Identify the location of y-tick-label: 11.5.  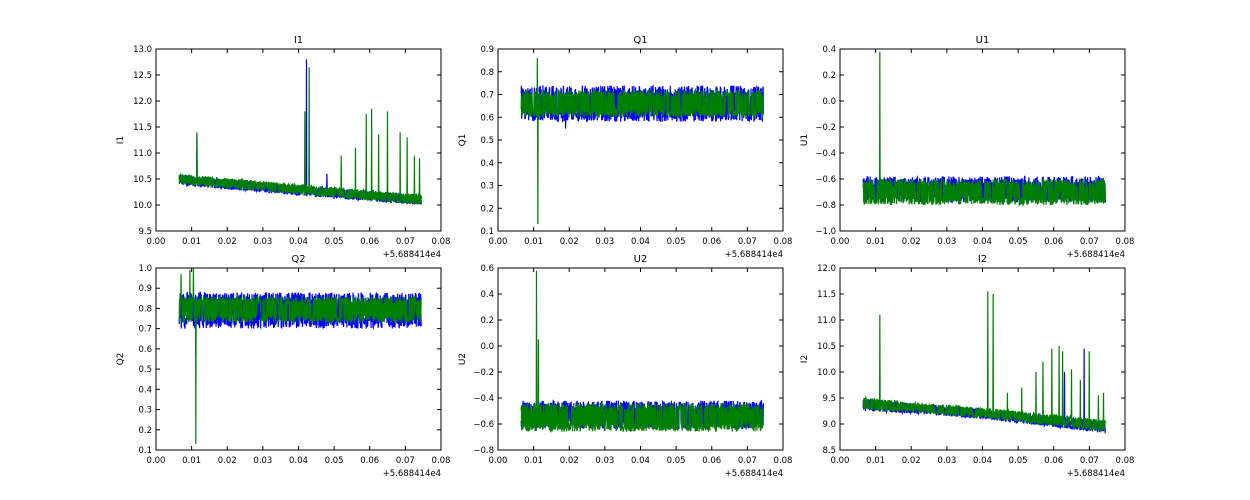
(142, 128).